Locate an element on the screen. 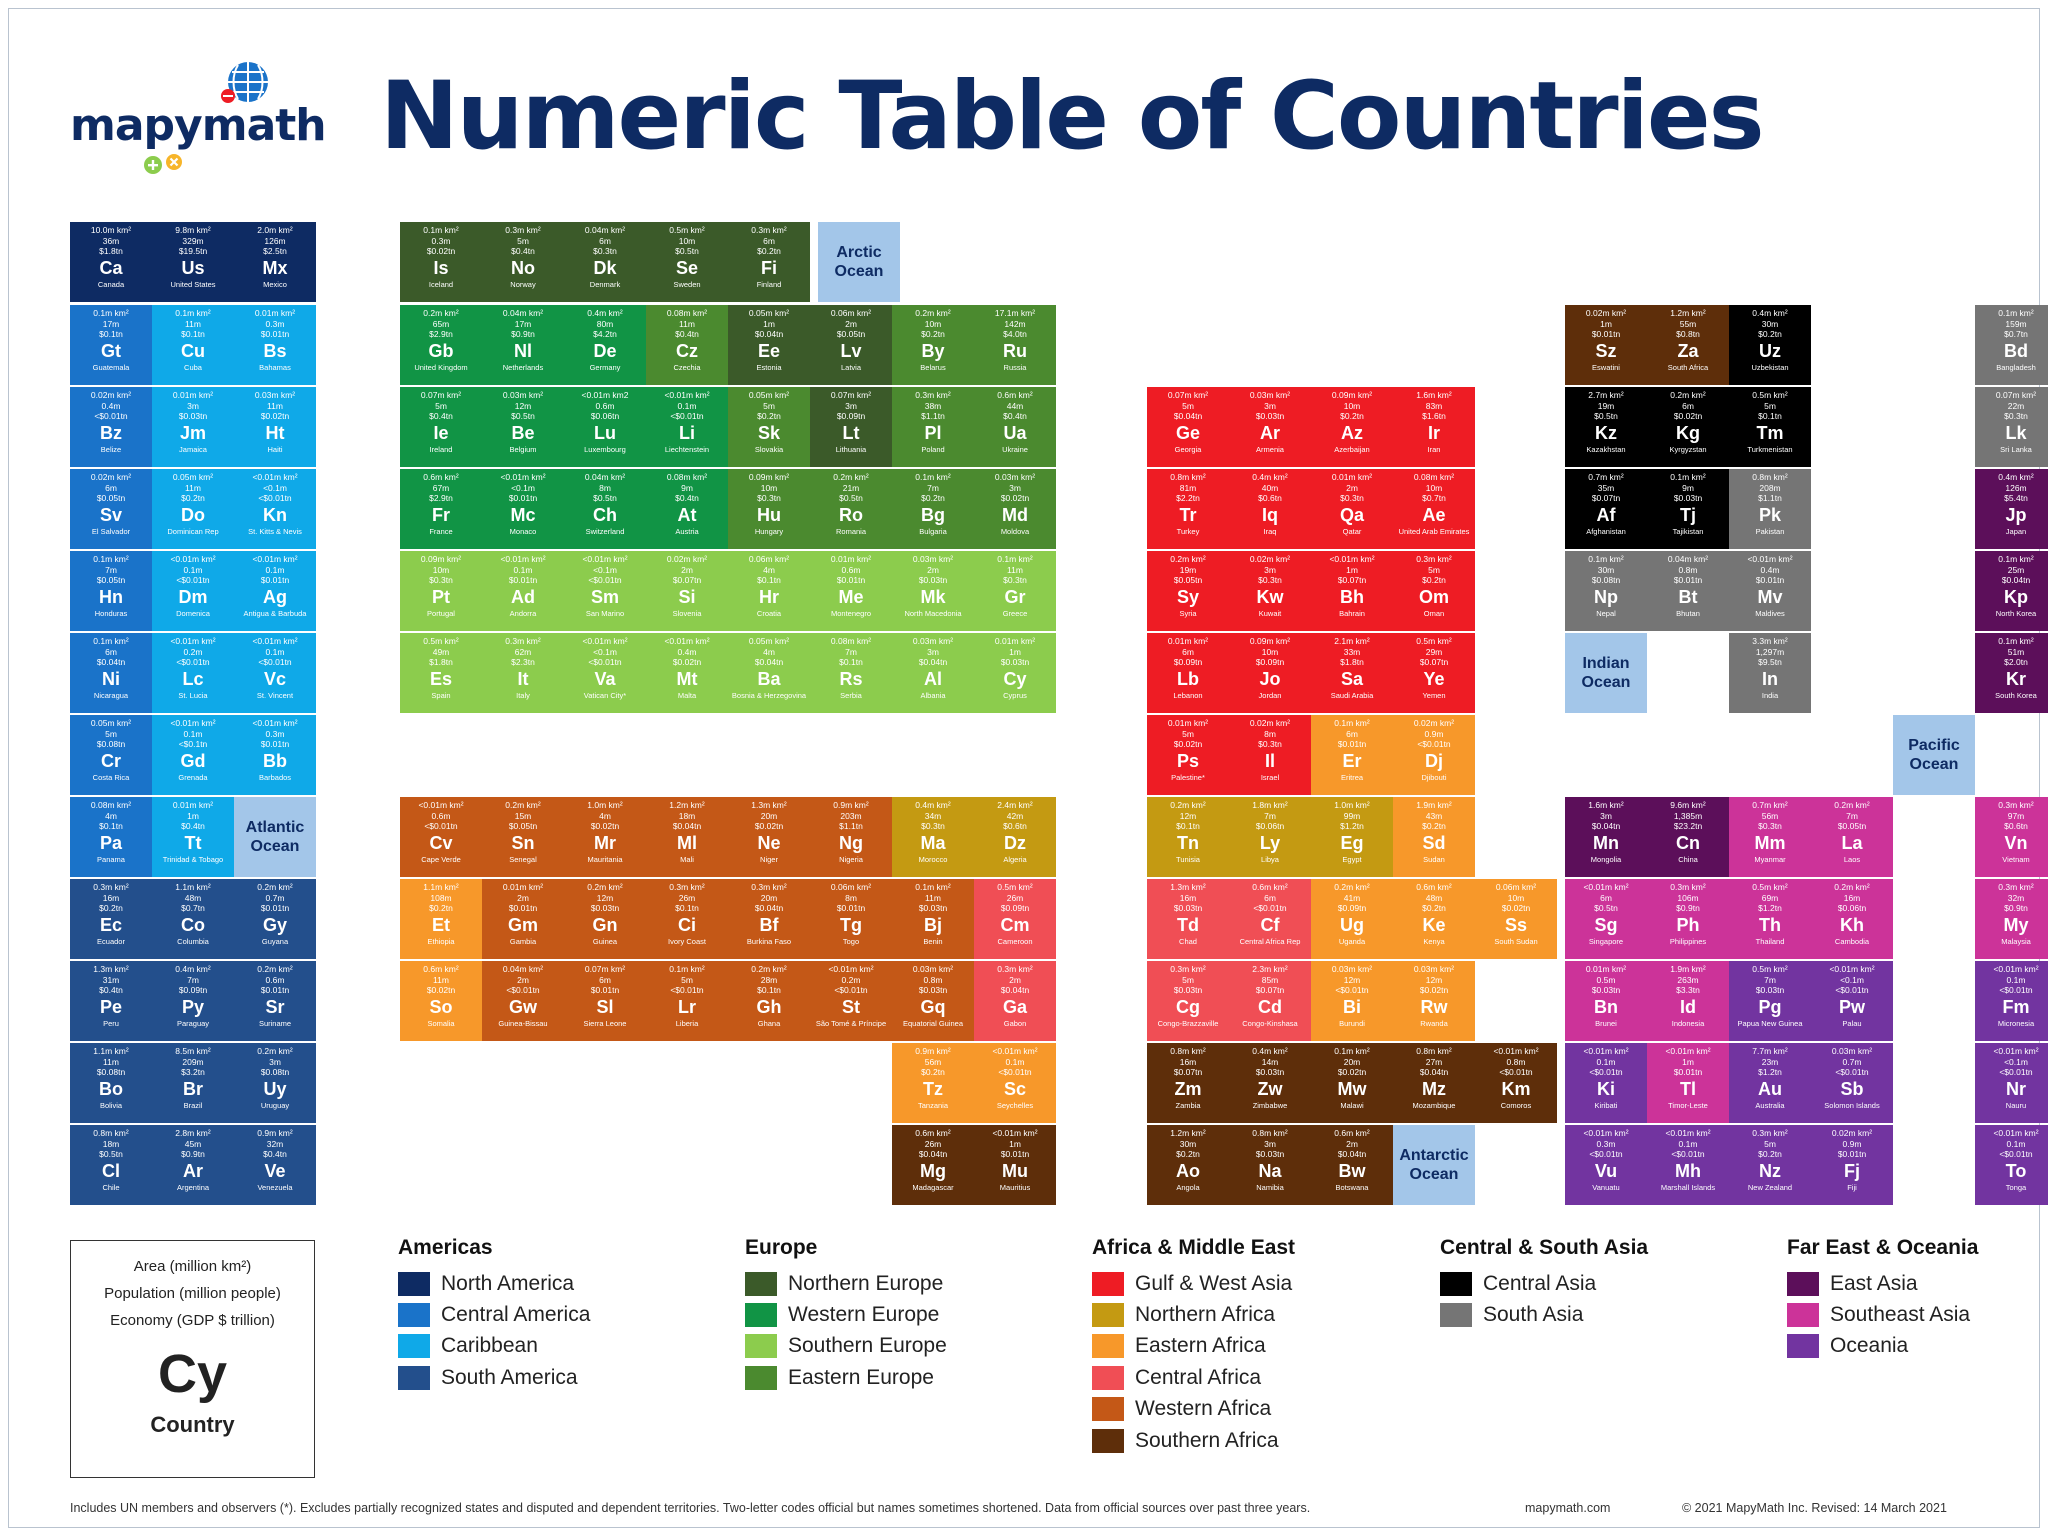 Image resolution: width=2048 pixels, height=1536 pixels. country-cell-gb: 0.2m km² 65m $2.9tn Gb United Kingdom is located at coordinates (441, 345).